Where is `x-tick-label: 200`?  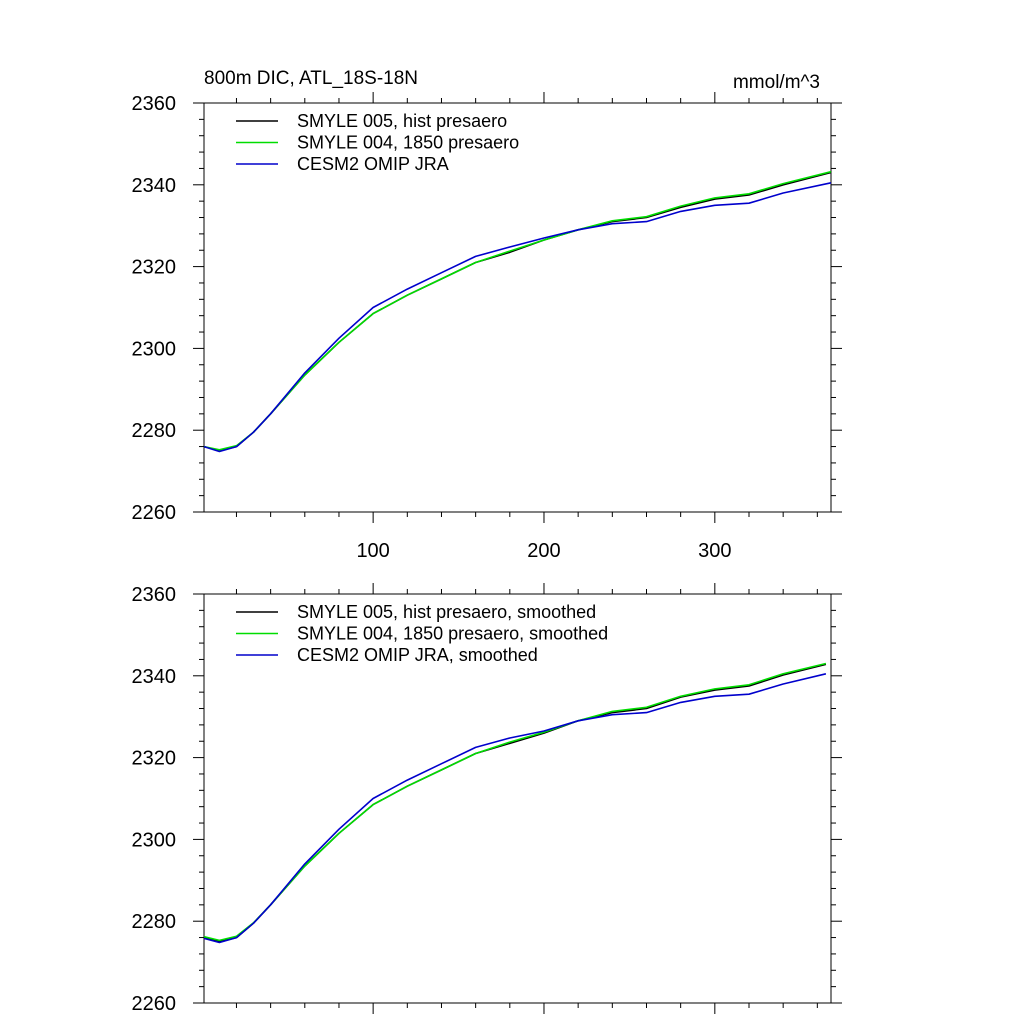
x-tick-label: 200 is located at coordinates (543, 551).